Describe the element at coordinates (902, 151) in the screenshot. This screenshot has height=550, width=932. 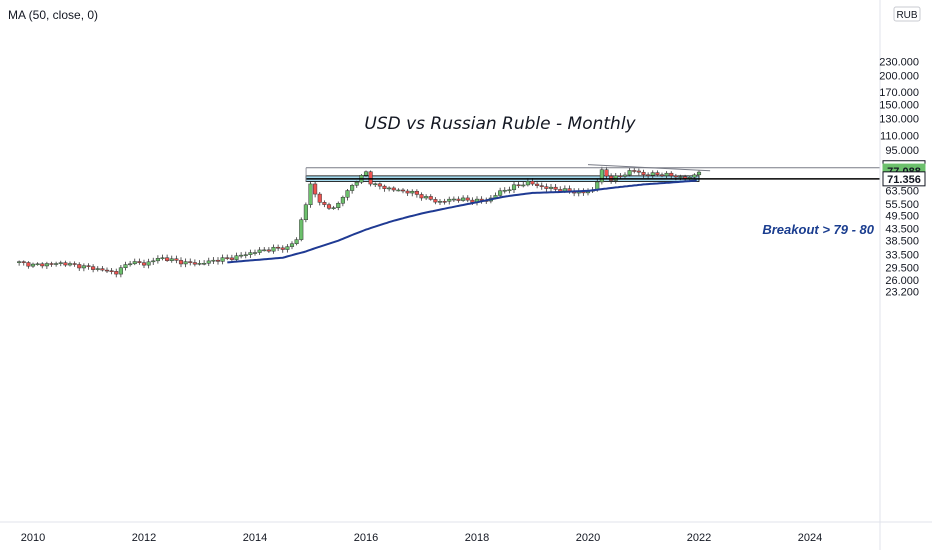
I see `y-tick-label: 95.000` at that location.